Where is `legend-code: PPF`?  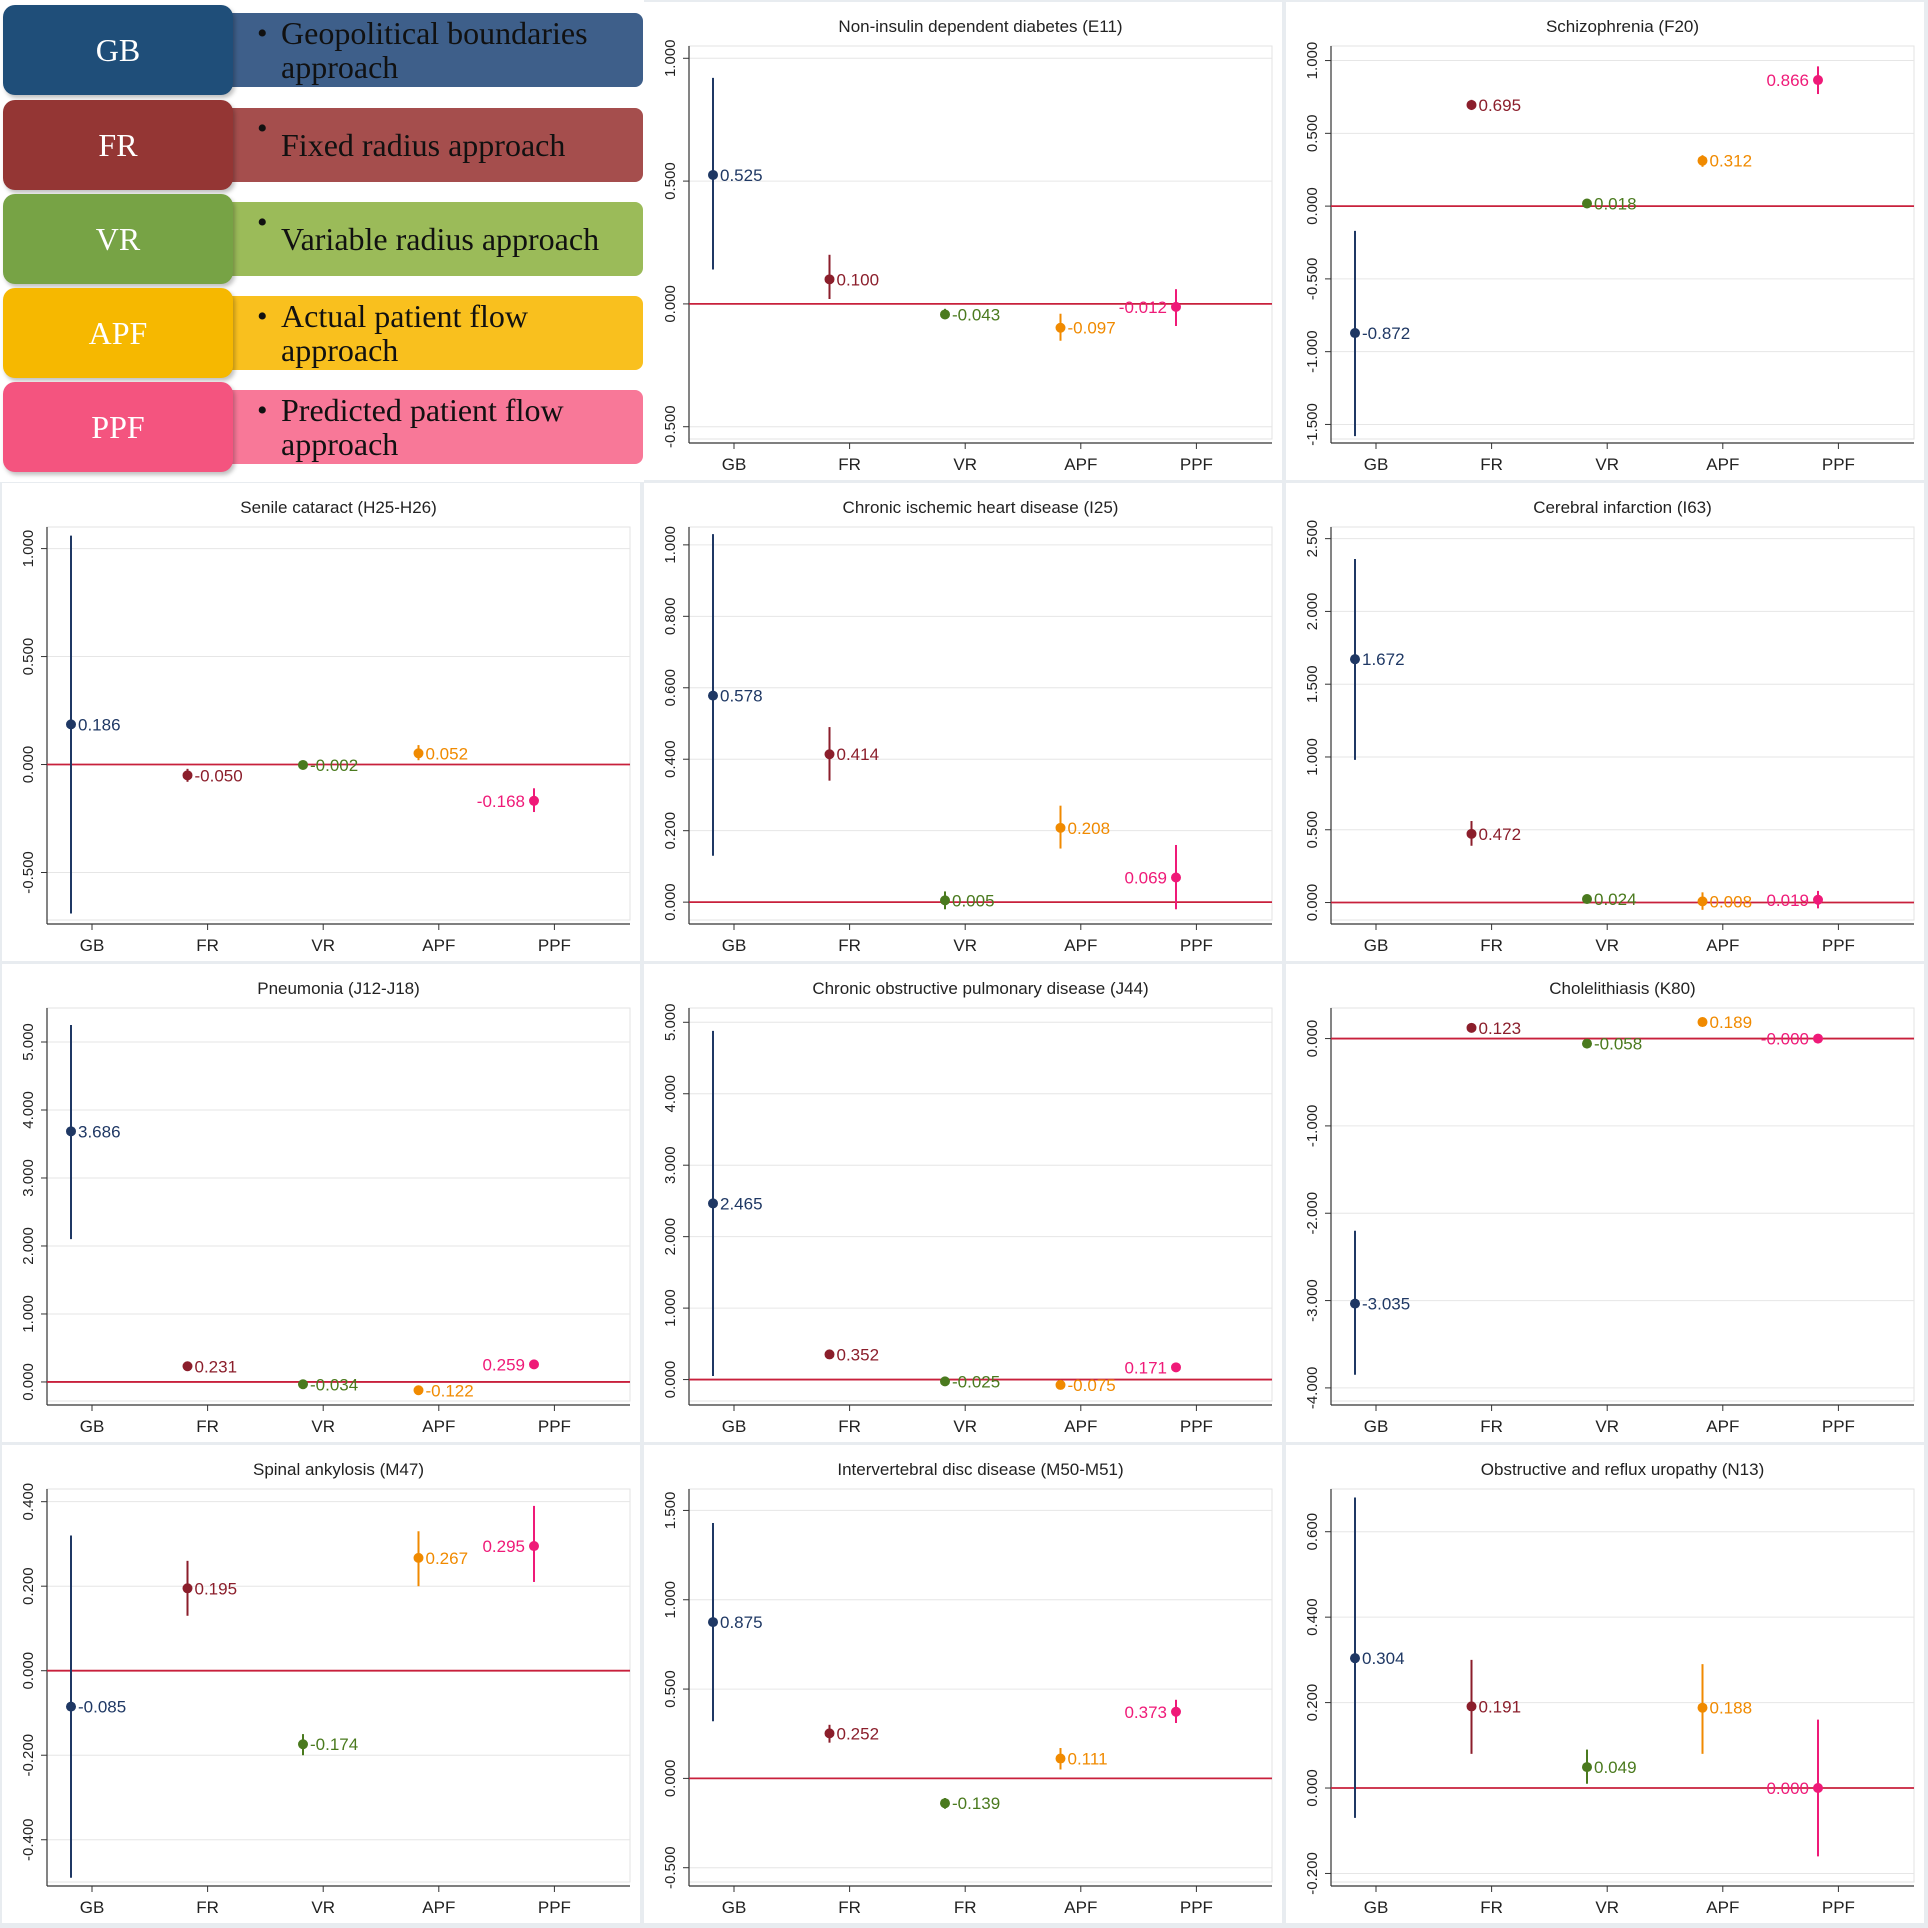 legend-code: PPF is located at coordinates (118, 427).